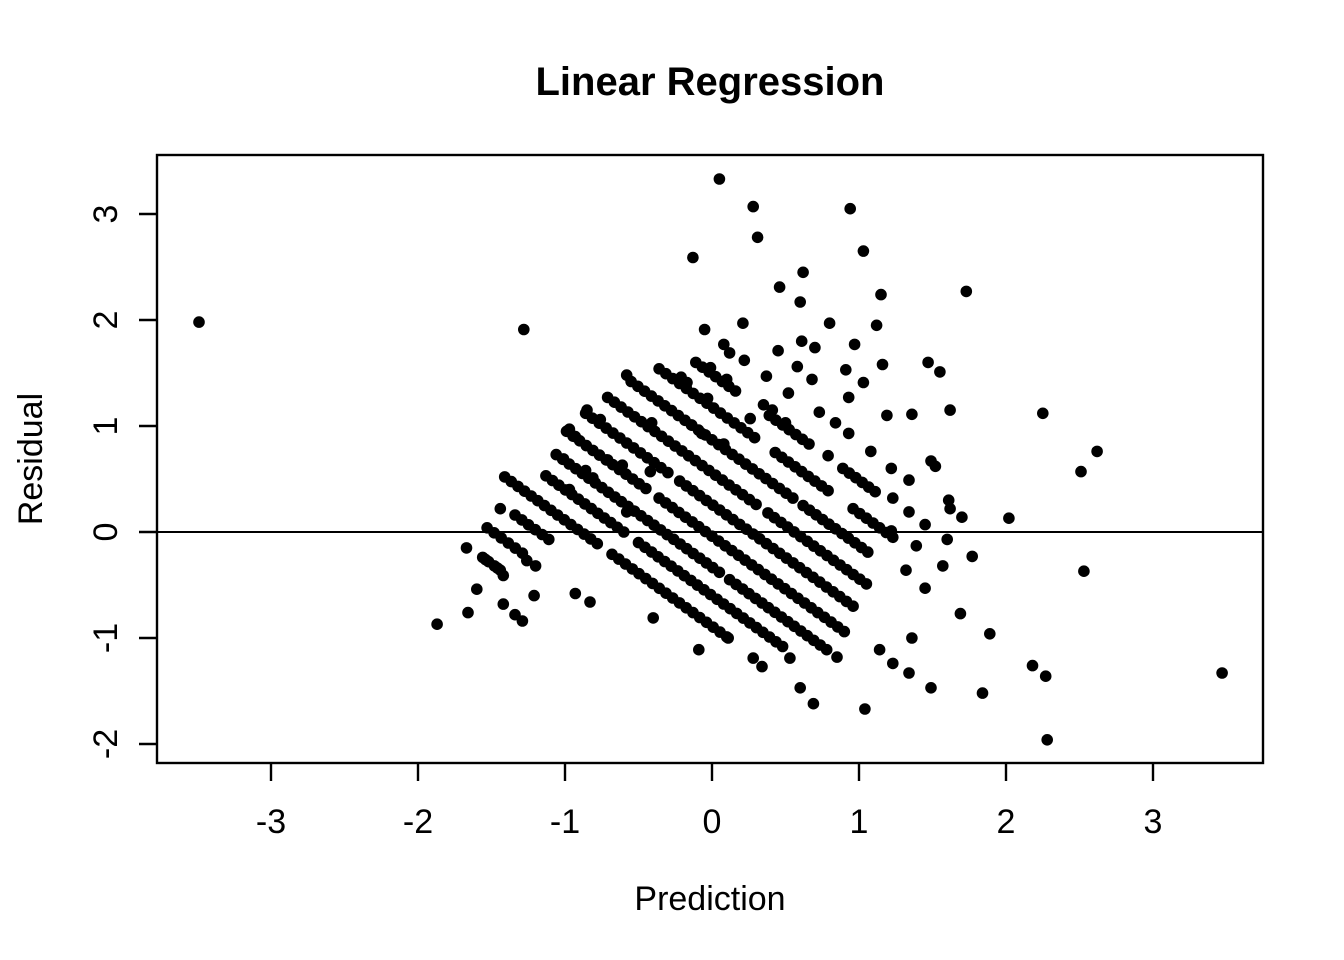  Describe the element at coordinates (106, 744) in the screenshot. I see `y-tick-label: -2` at that location.